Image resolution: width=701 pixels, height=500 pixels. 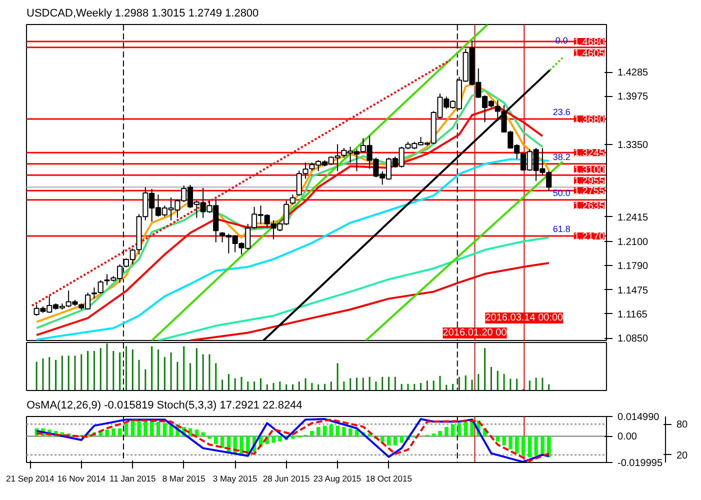 What do you see at coordinates (633, 266) in the screenshot?
I see `y-tick-label: 1.1790` at bounding box center [633, 266].